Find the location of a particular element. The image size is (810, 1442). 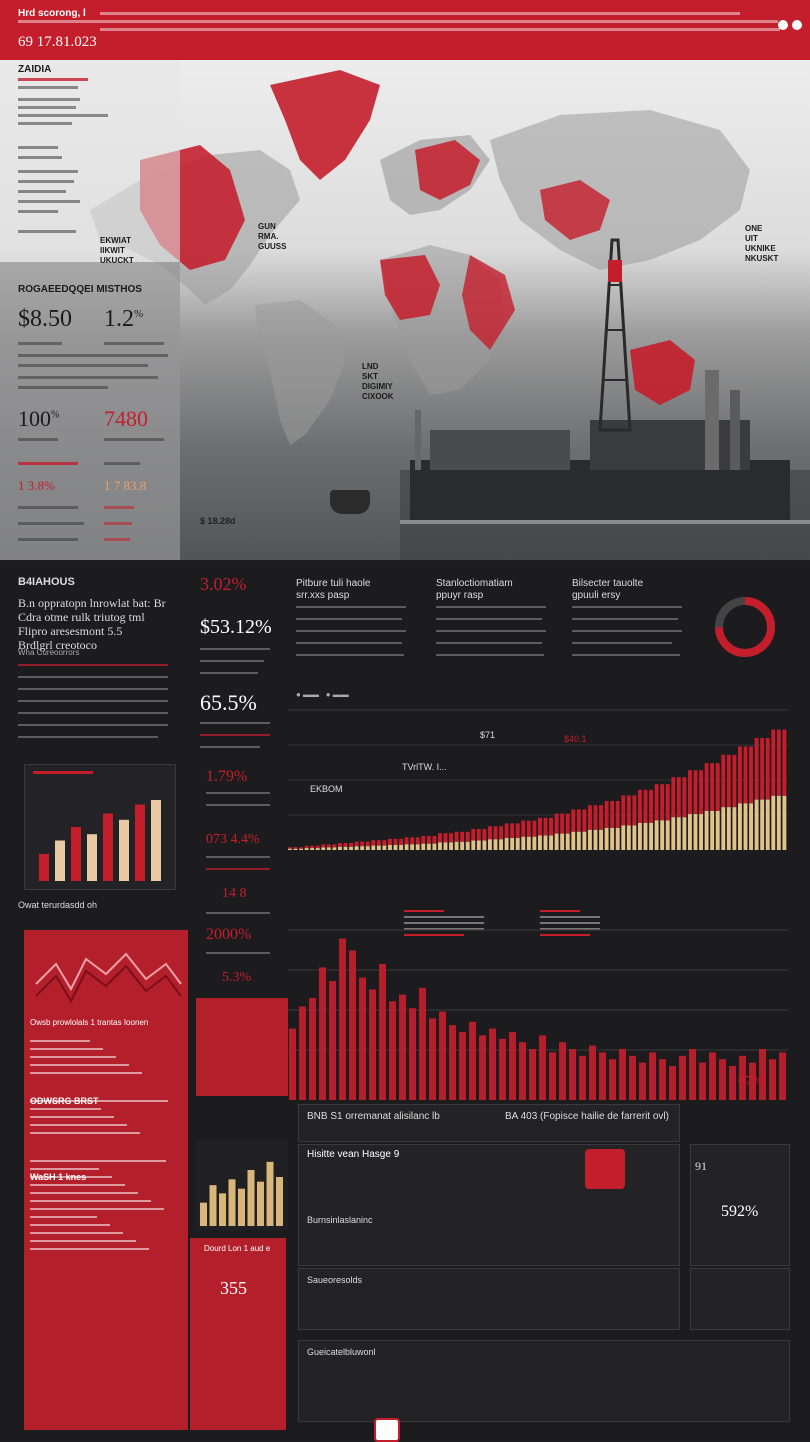

stat-f: 14 8 is located at coordinates (234, 893).